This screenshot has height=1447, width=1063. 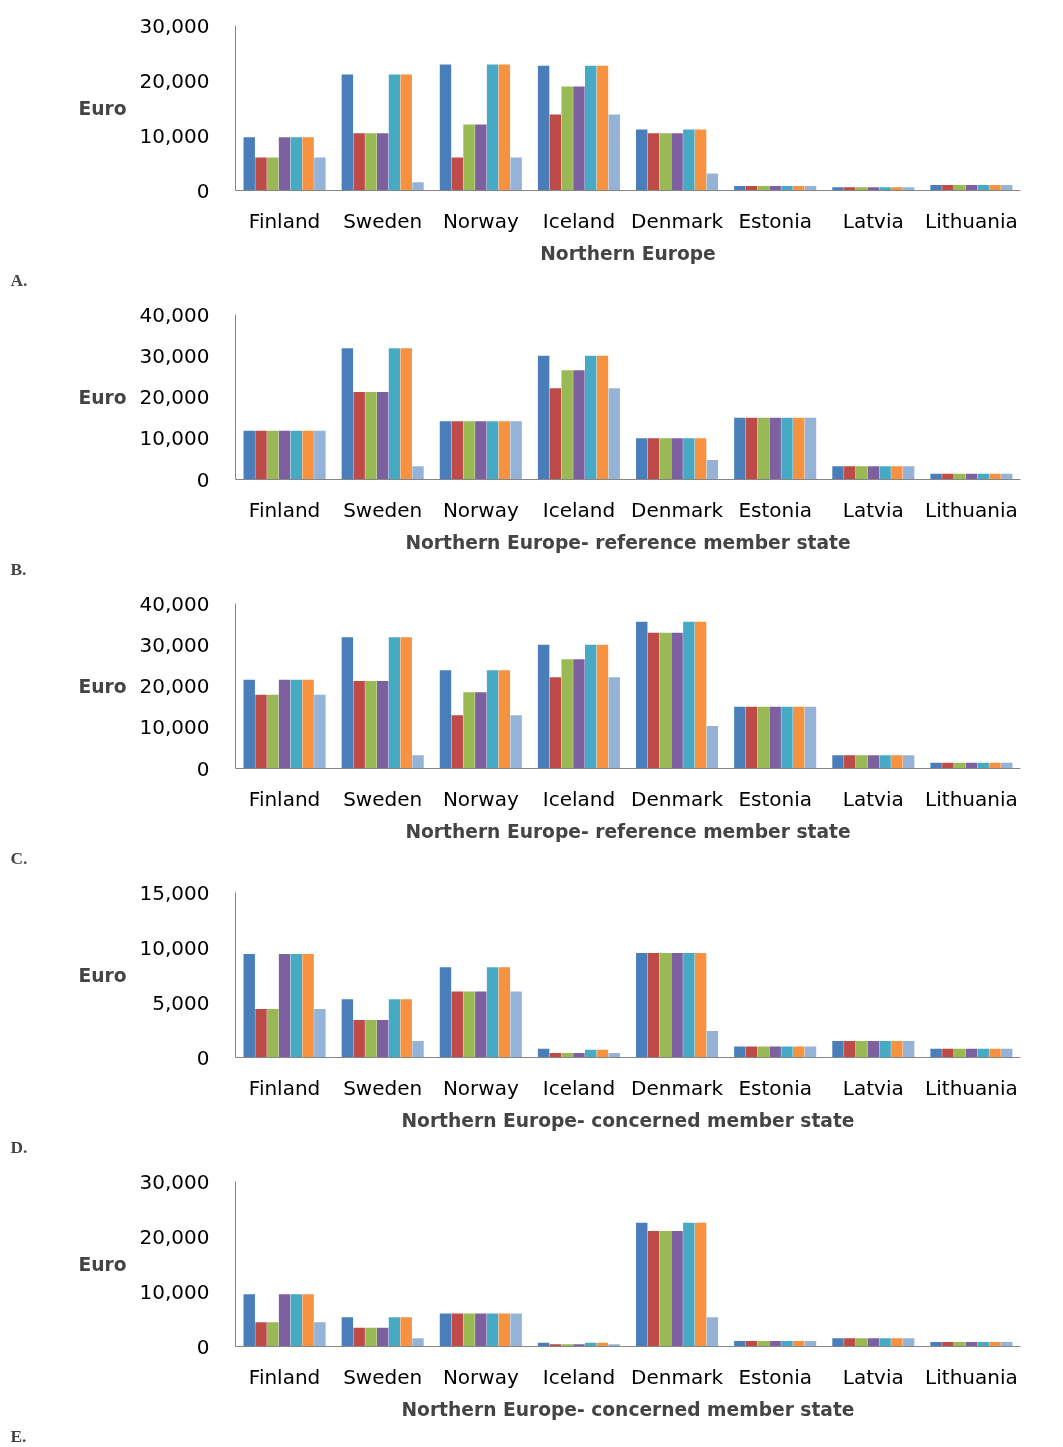 What do you see at coordinates (174, 80) in the screenshot?
I see `y-tick-label: 20,000` at bounding box center [174, 80].